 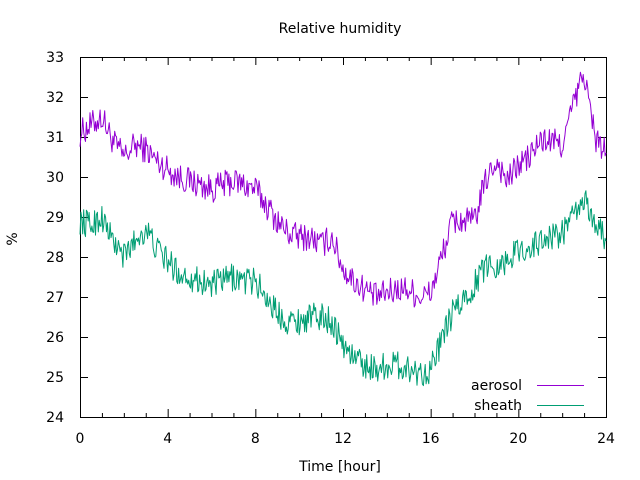 I want to click on y-tick-label: 25, so click(x=55, y=378).